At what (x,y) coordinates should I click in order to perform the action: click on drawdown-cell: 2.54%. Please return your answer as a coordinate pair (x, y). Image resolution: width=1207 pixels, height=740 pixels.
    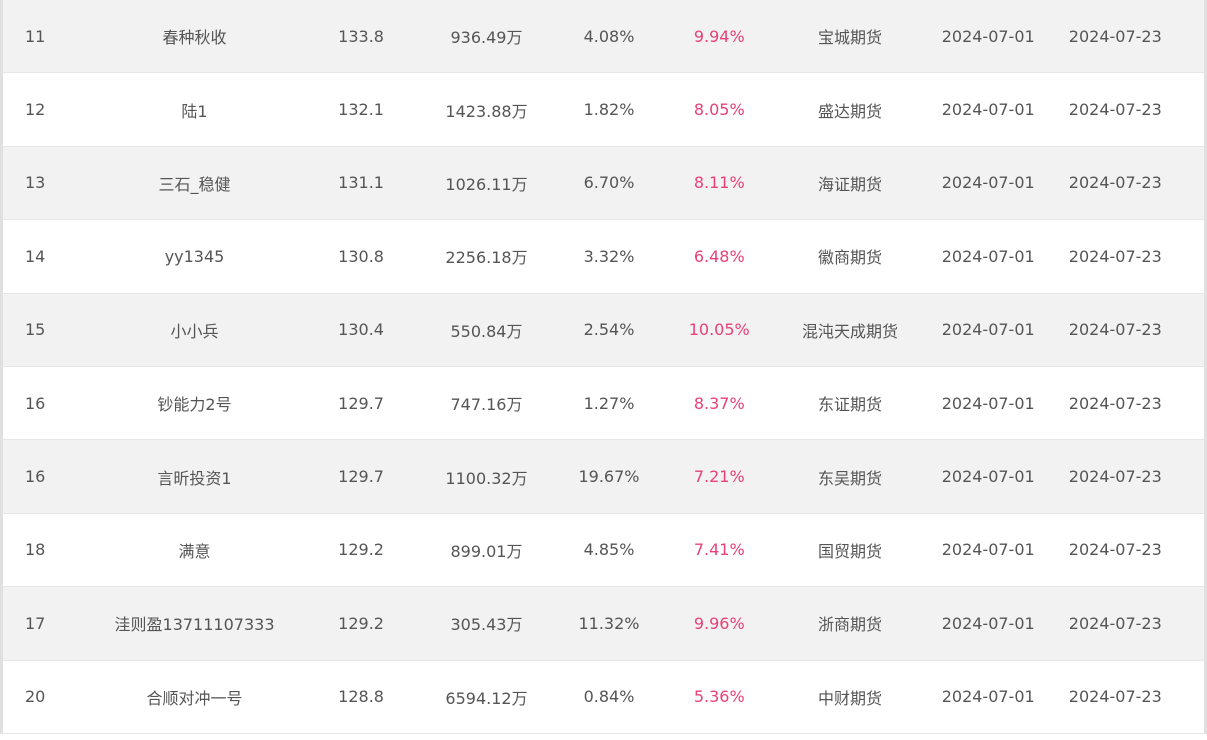
    Looking at the image, I should click on (609, 330).